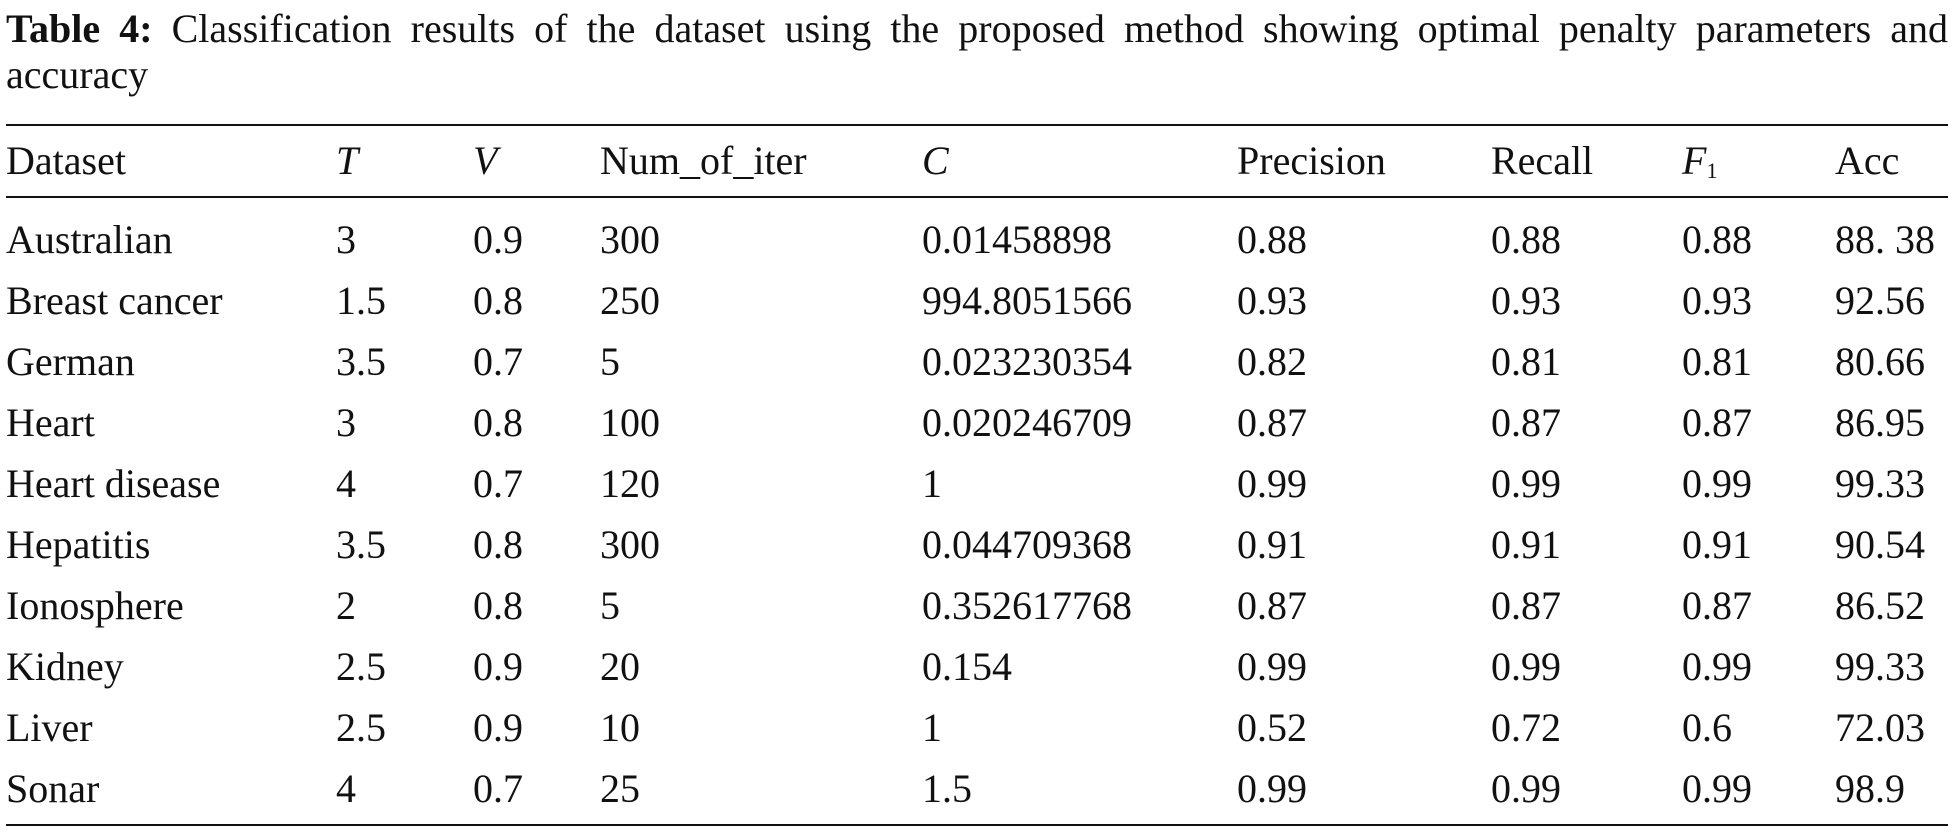 The image size is (1954, 833). What do you see at coordinates (1017, 239) in the screenshot?
I see `table-cell: 0.01458898` at bounding box center [1017, 239].